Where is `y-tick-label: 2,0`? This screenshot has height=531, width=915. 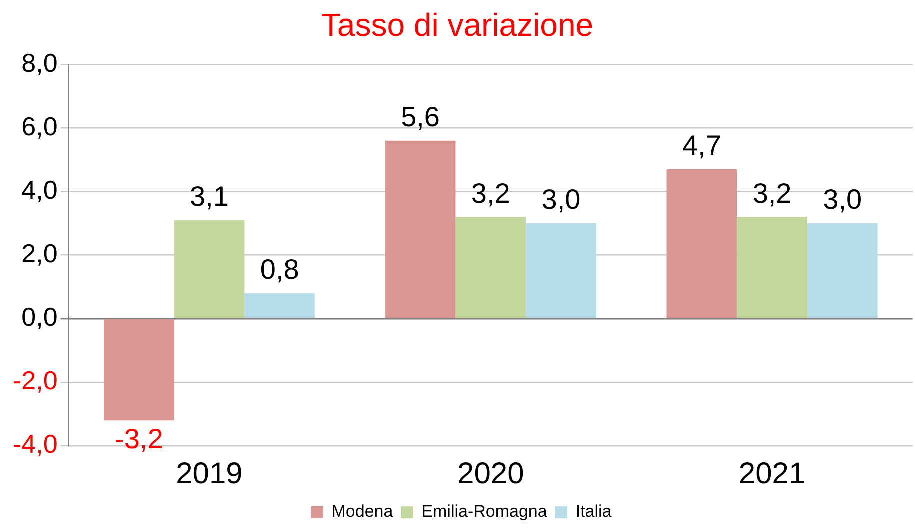 y-tick-label: 2,0 is located at coordinates (40, 253).